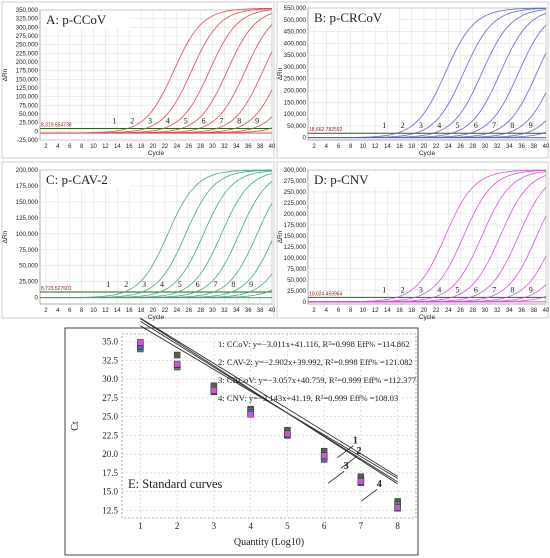  Describe the element at coordinates (37, 131) in the screenshot. I see `y-tick-label: 0` at that location.